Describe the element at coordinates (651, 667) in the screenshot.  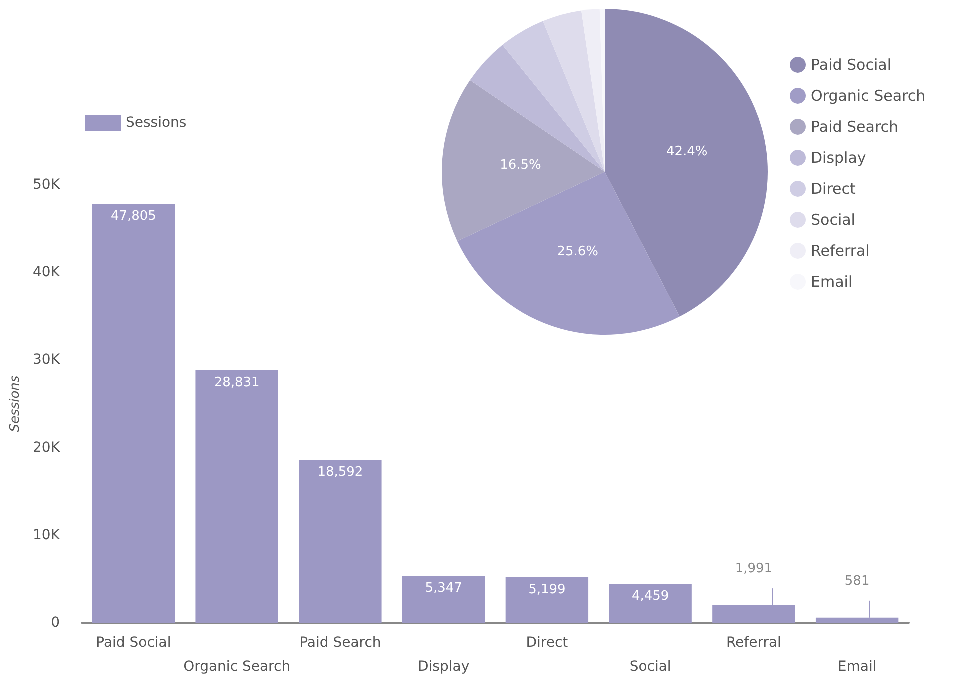
I see `x-tick-label: Social` at that location.